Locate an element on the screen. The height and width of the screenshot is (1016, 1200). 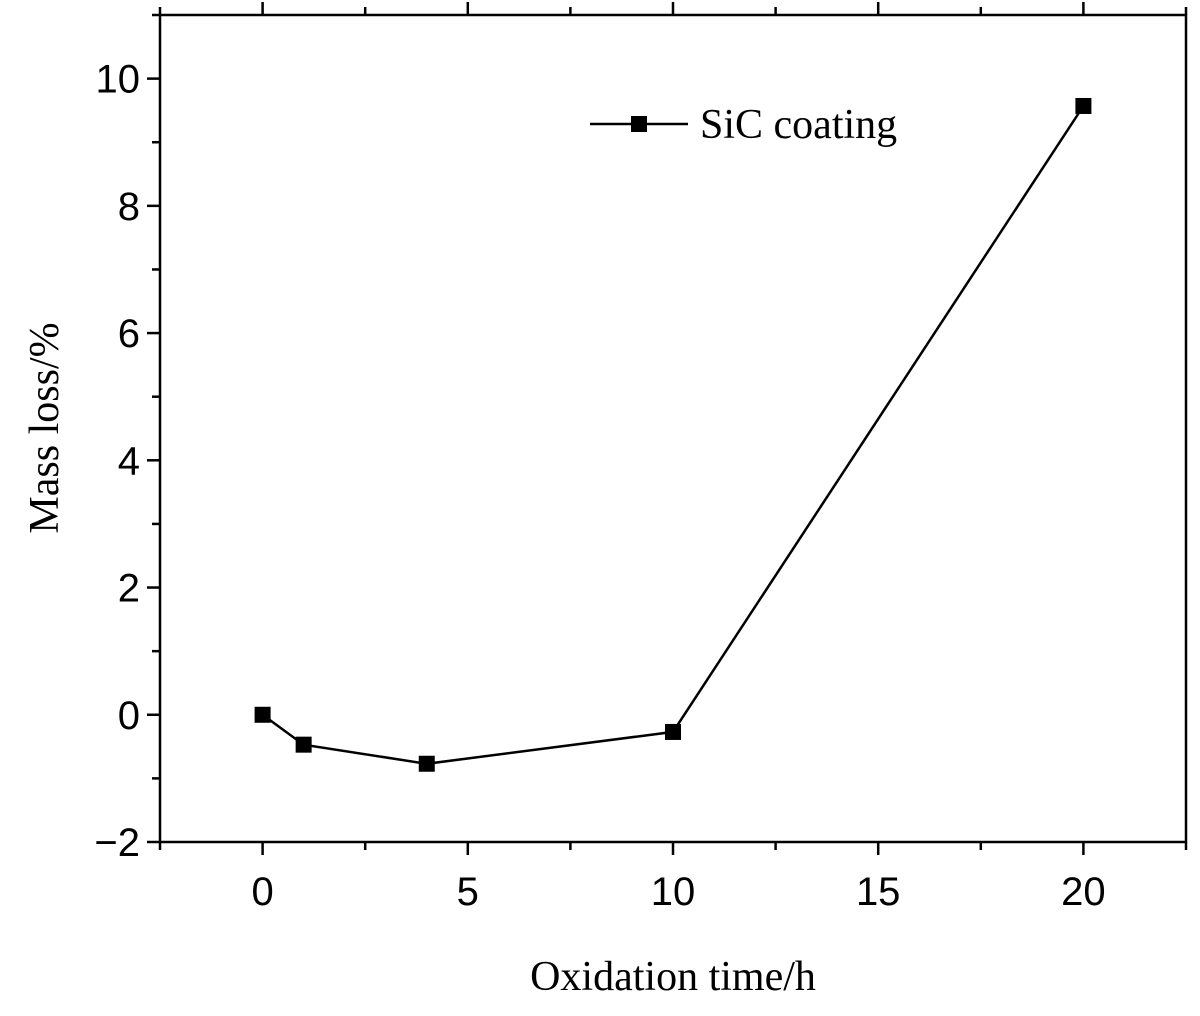
x-axis-tick-labels: 0 5 10 15 20 is located at coordinates (678, 892).